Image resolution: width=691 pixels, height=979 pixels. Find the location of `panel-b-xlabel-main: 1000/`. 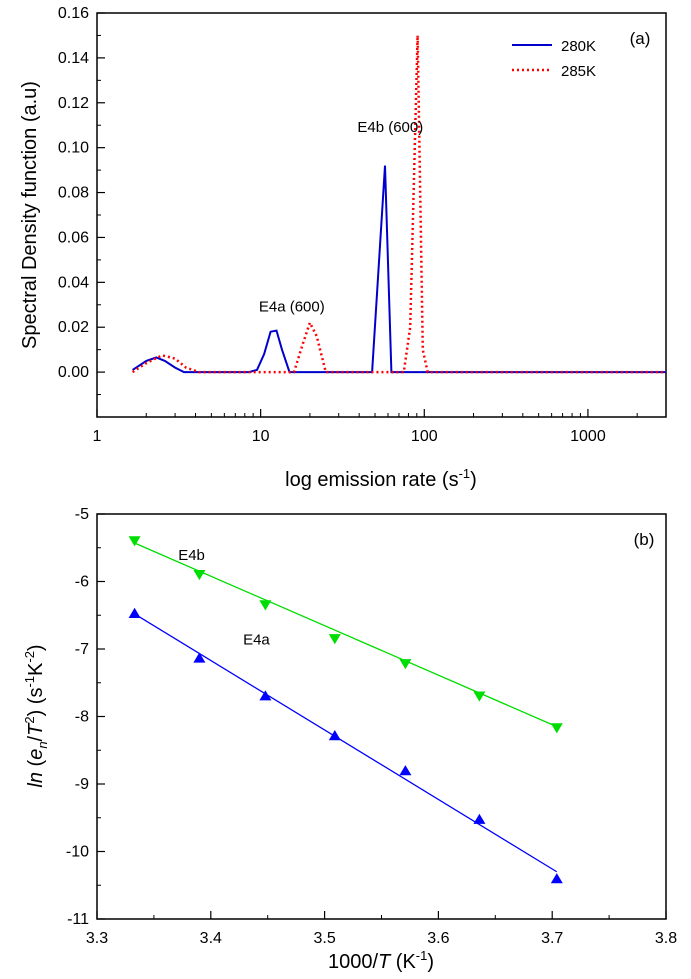

panel-b-xlabel-main: 1000/ is located at coordinates (353, 962).